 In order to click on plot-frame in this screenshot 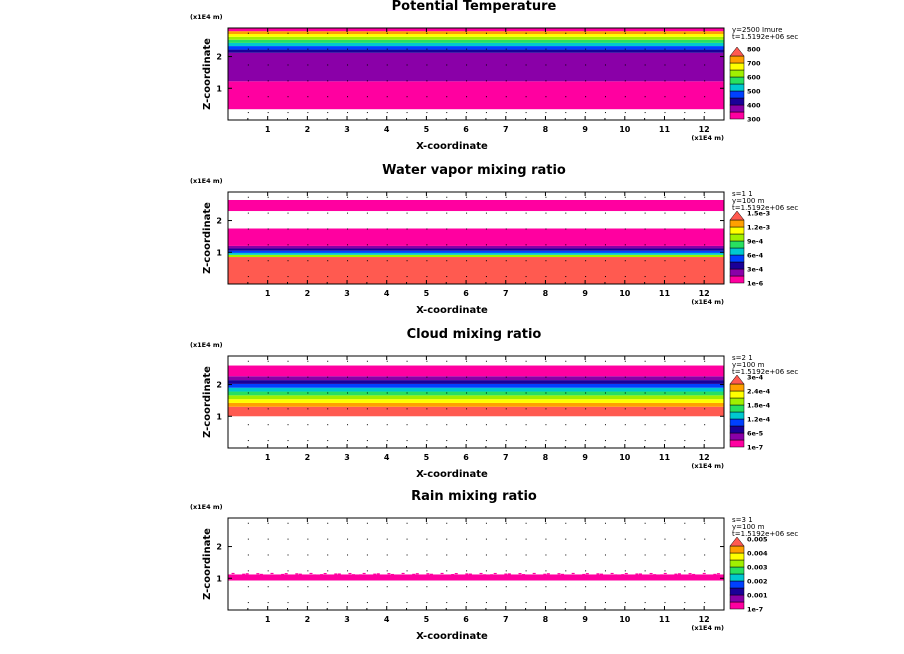, I will do `click(476, 402)`.